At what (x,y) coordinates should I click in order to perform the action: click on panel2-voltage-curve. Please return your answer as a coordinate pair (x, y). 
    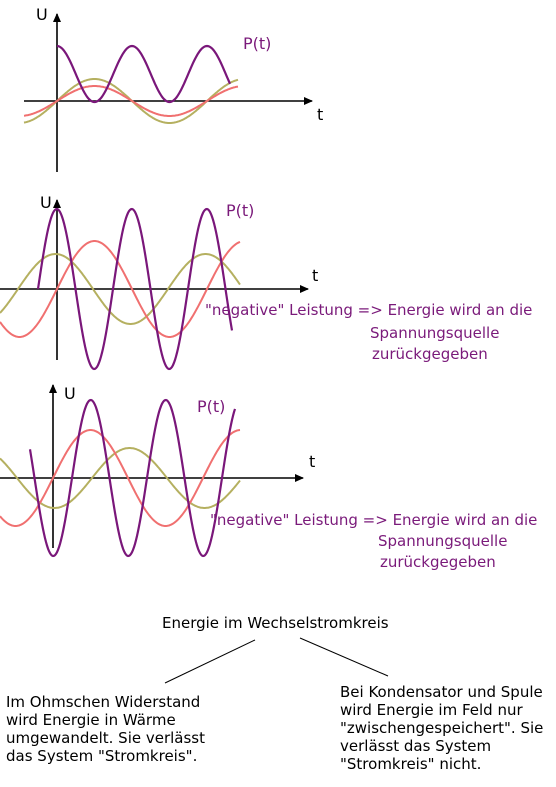
    Looking at the image, I should click on (120, 289).